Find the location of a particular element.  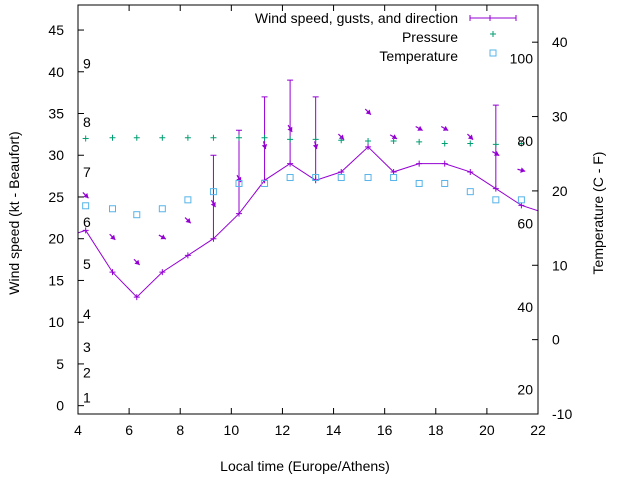

beaufort-label: 4 is located at coordinates (87, 314).